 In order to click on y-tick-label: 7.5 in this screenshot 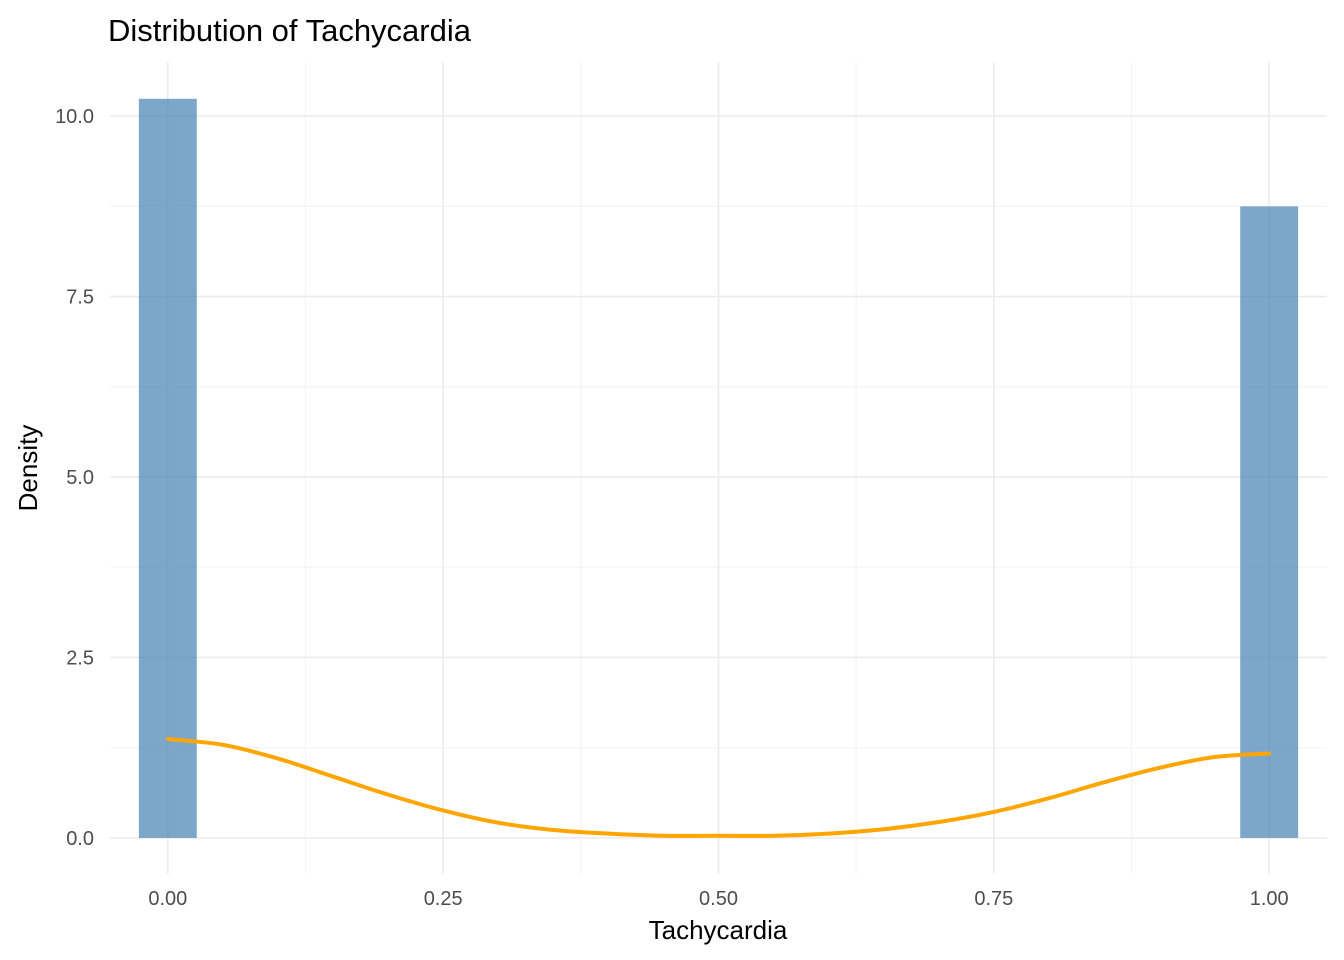, I will do `click(80, 298)`.